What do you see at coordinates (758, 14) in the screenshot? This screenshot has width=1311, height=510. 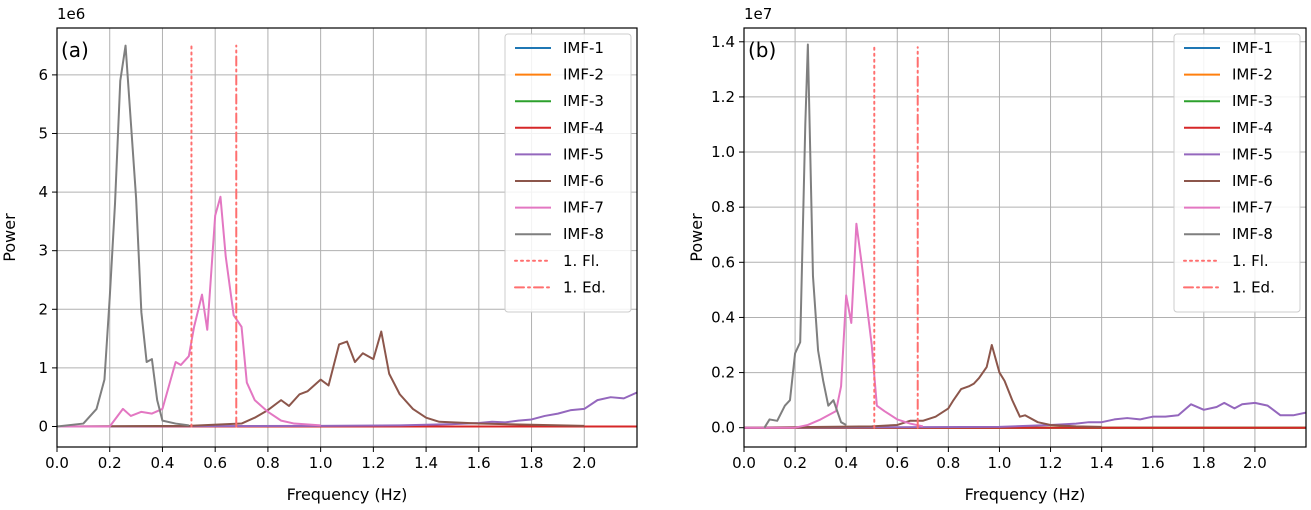 I see `y-offset-text: 1e7` at bounding box center [758, 14].